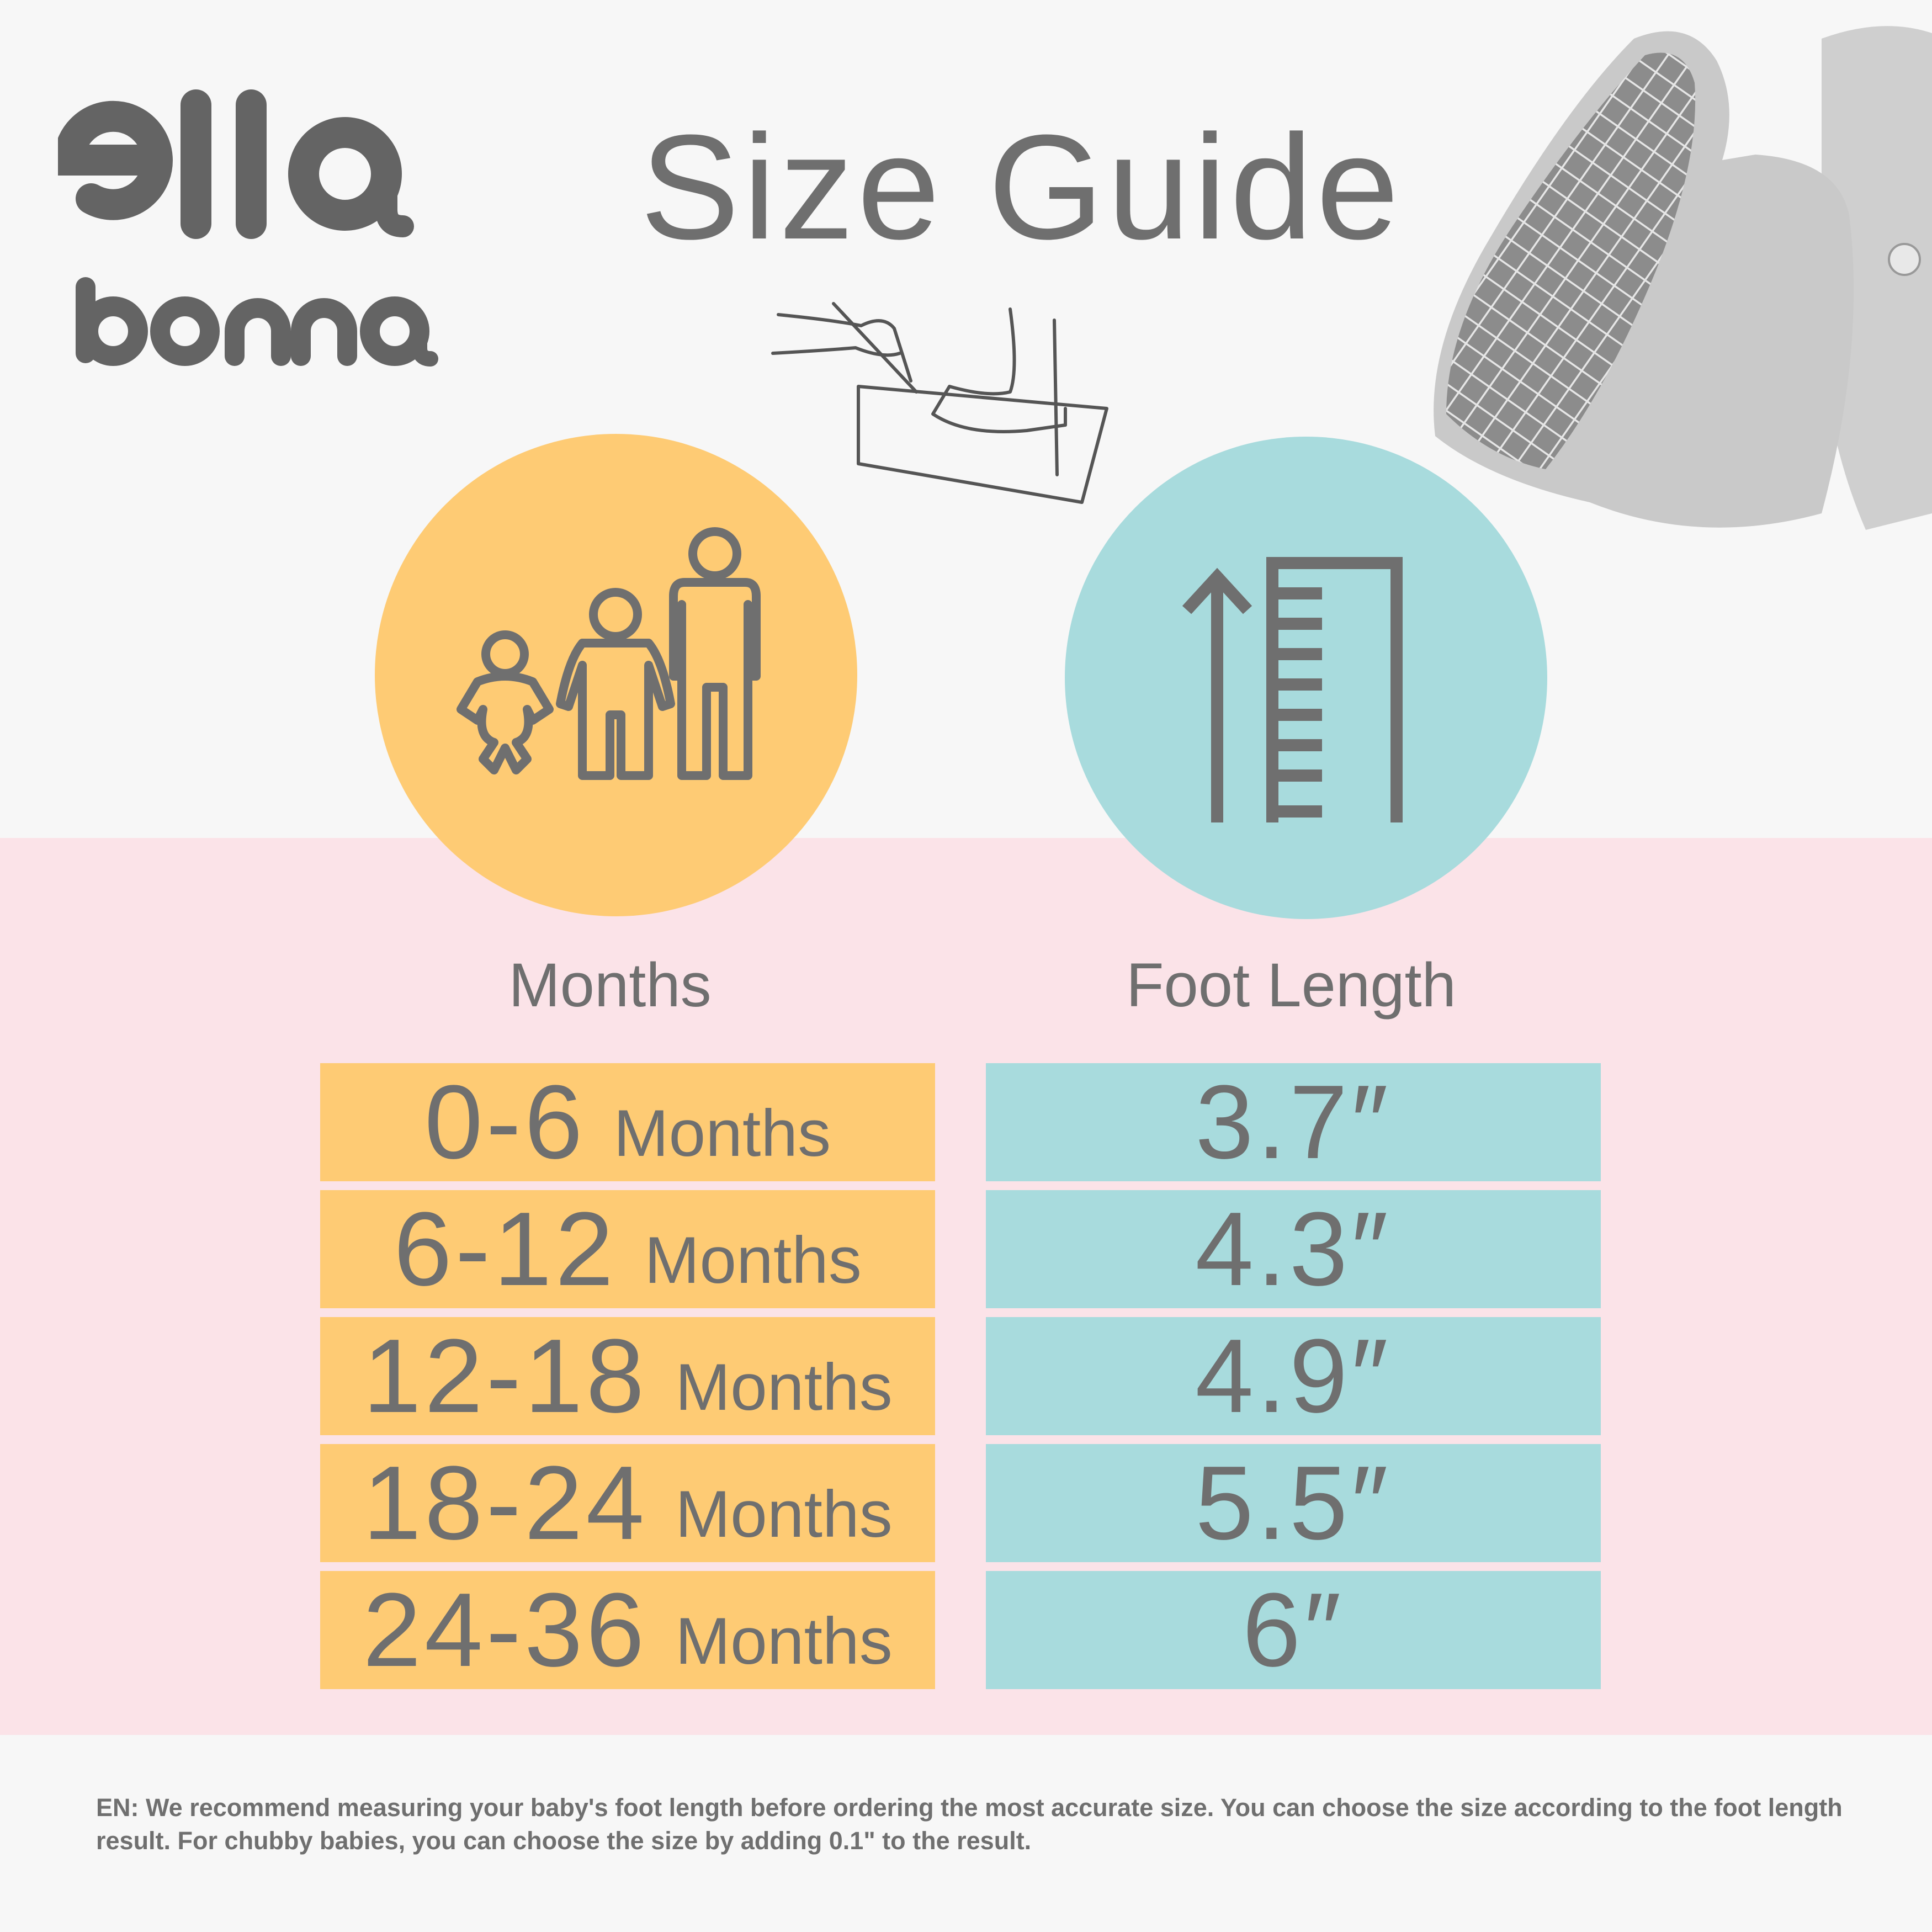  I want to click on month-range: 6-12, so click(506, 1249).